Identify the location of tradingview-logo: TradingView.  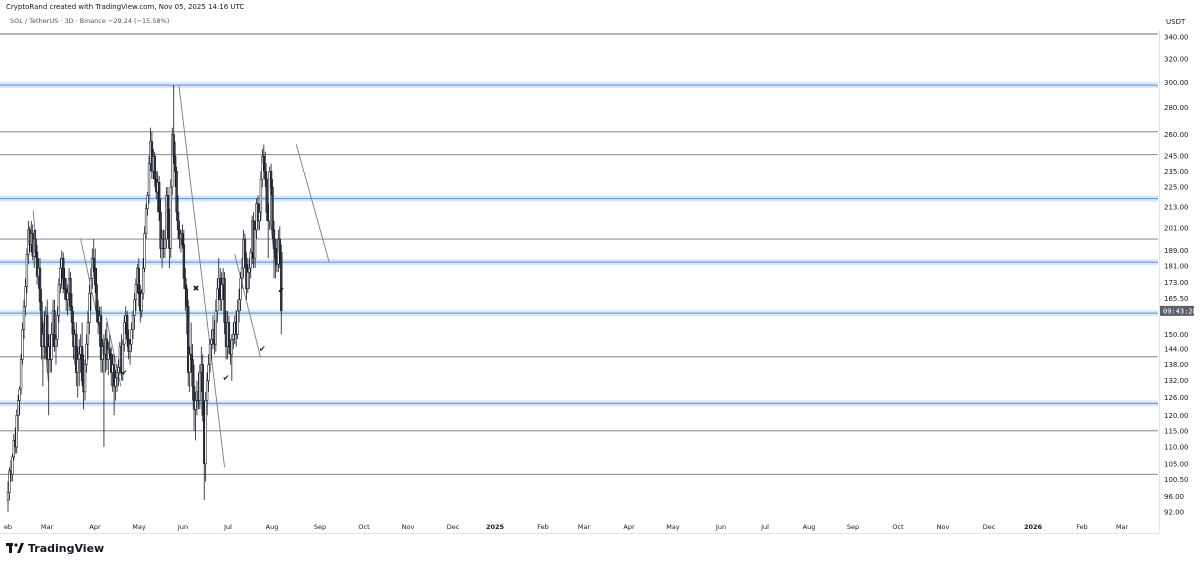
(55, 548).